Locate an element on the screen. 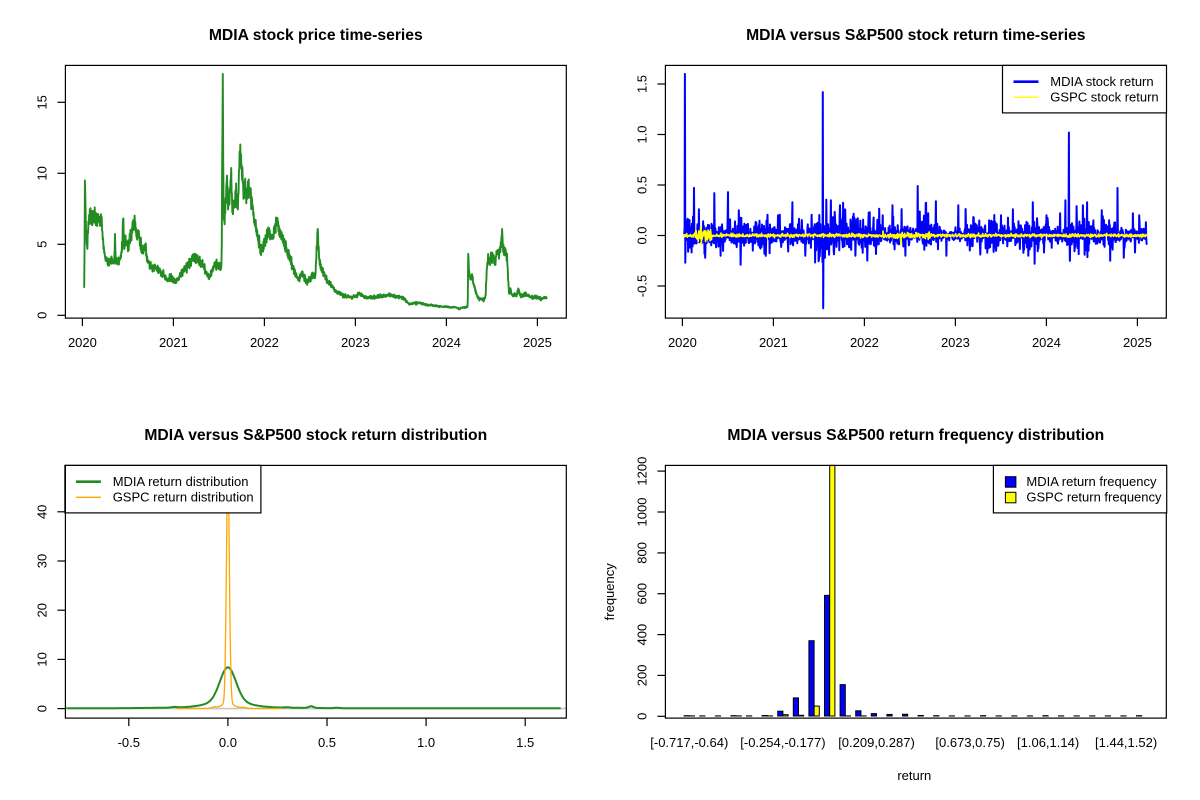 The image size is (1200, 800). svg-text: 5 is located at coordinates (41, 244).